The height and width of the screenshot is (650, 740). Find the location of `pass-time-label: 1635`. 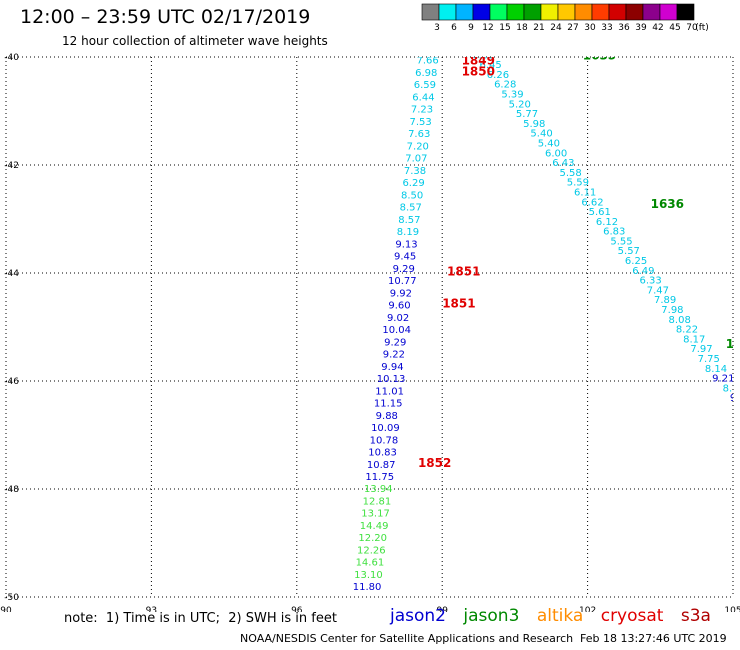

pass-time-label: 1635 is located at coordinates (599, 55).